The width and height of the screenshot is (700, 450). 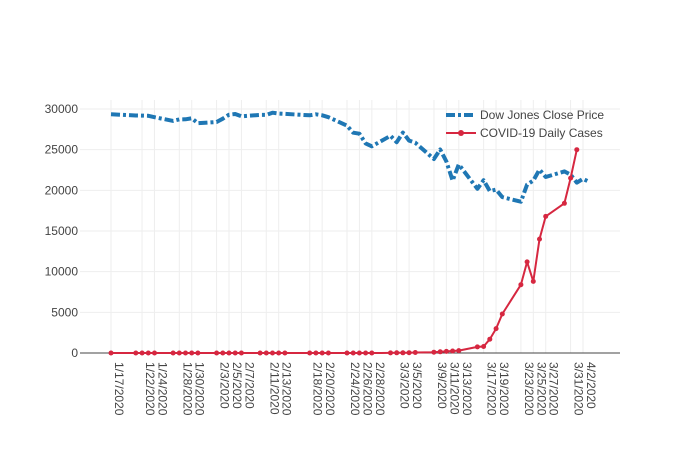 I want to click on x-tick-label: 4/2/2020, so click(x=591, y=385).